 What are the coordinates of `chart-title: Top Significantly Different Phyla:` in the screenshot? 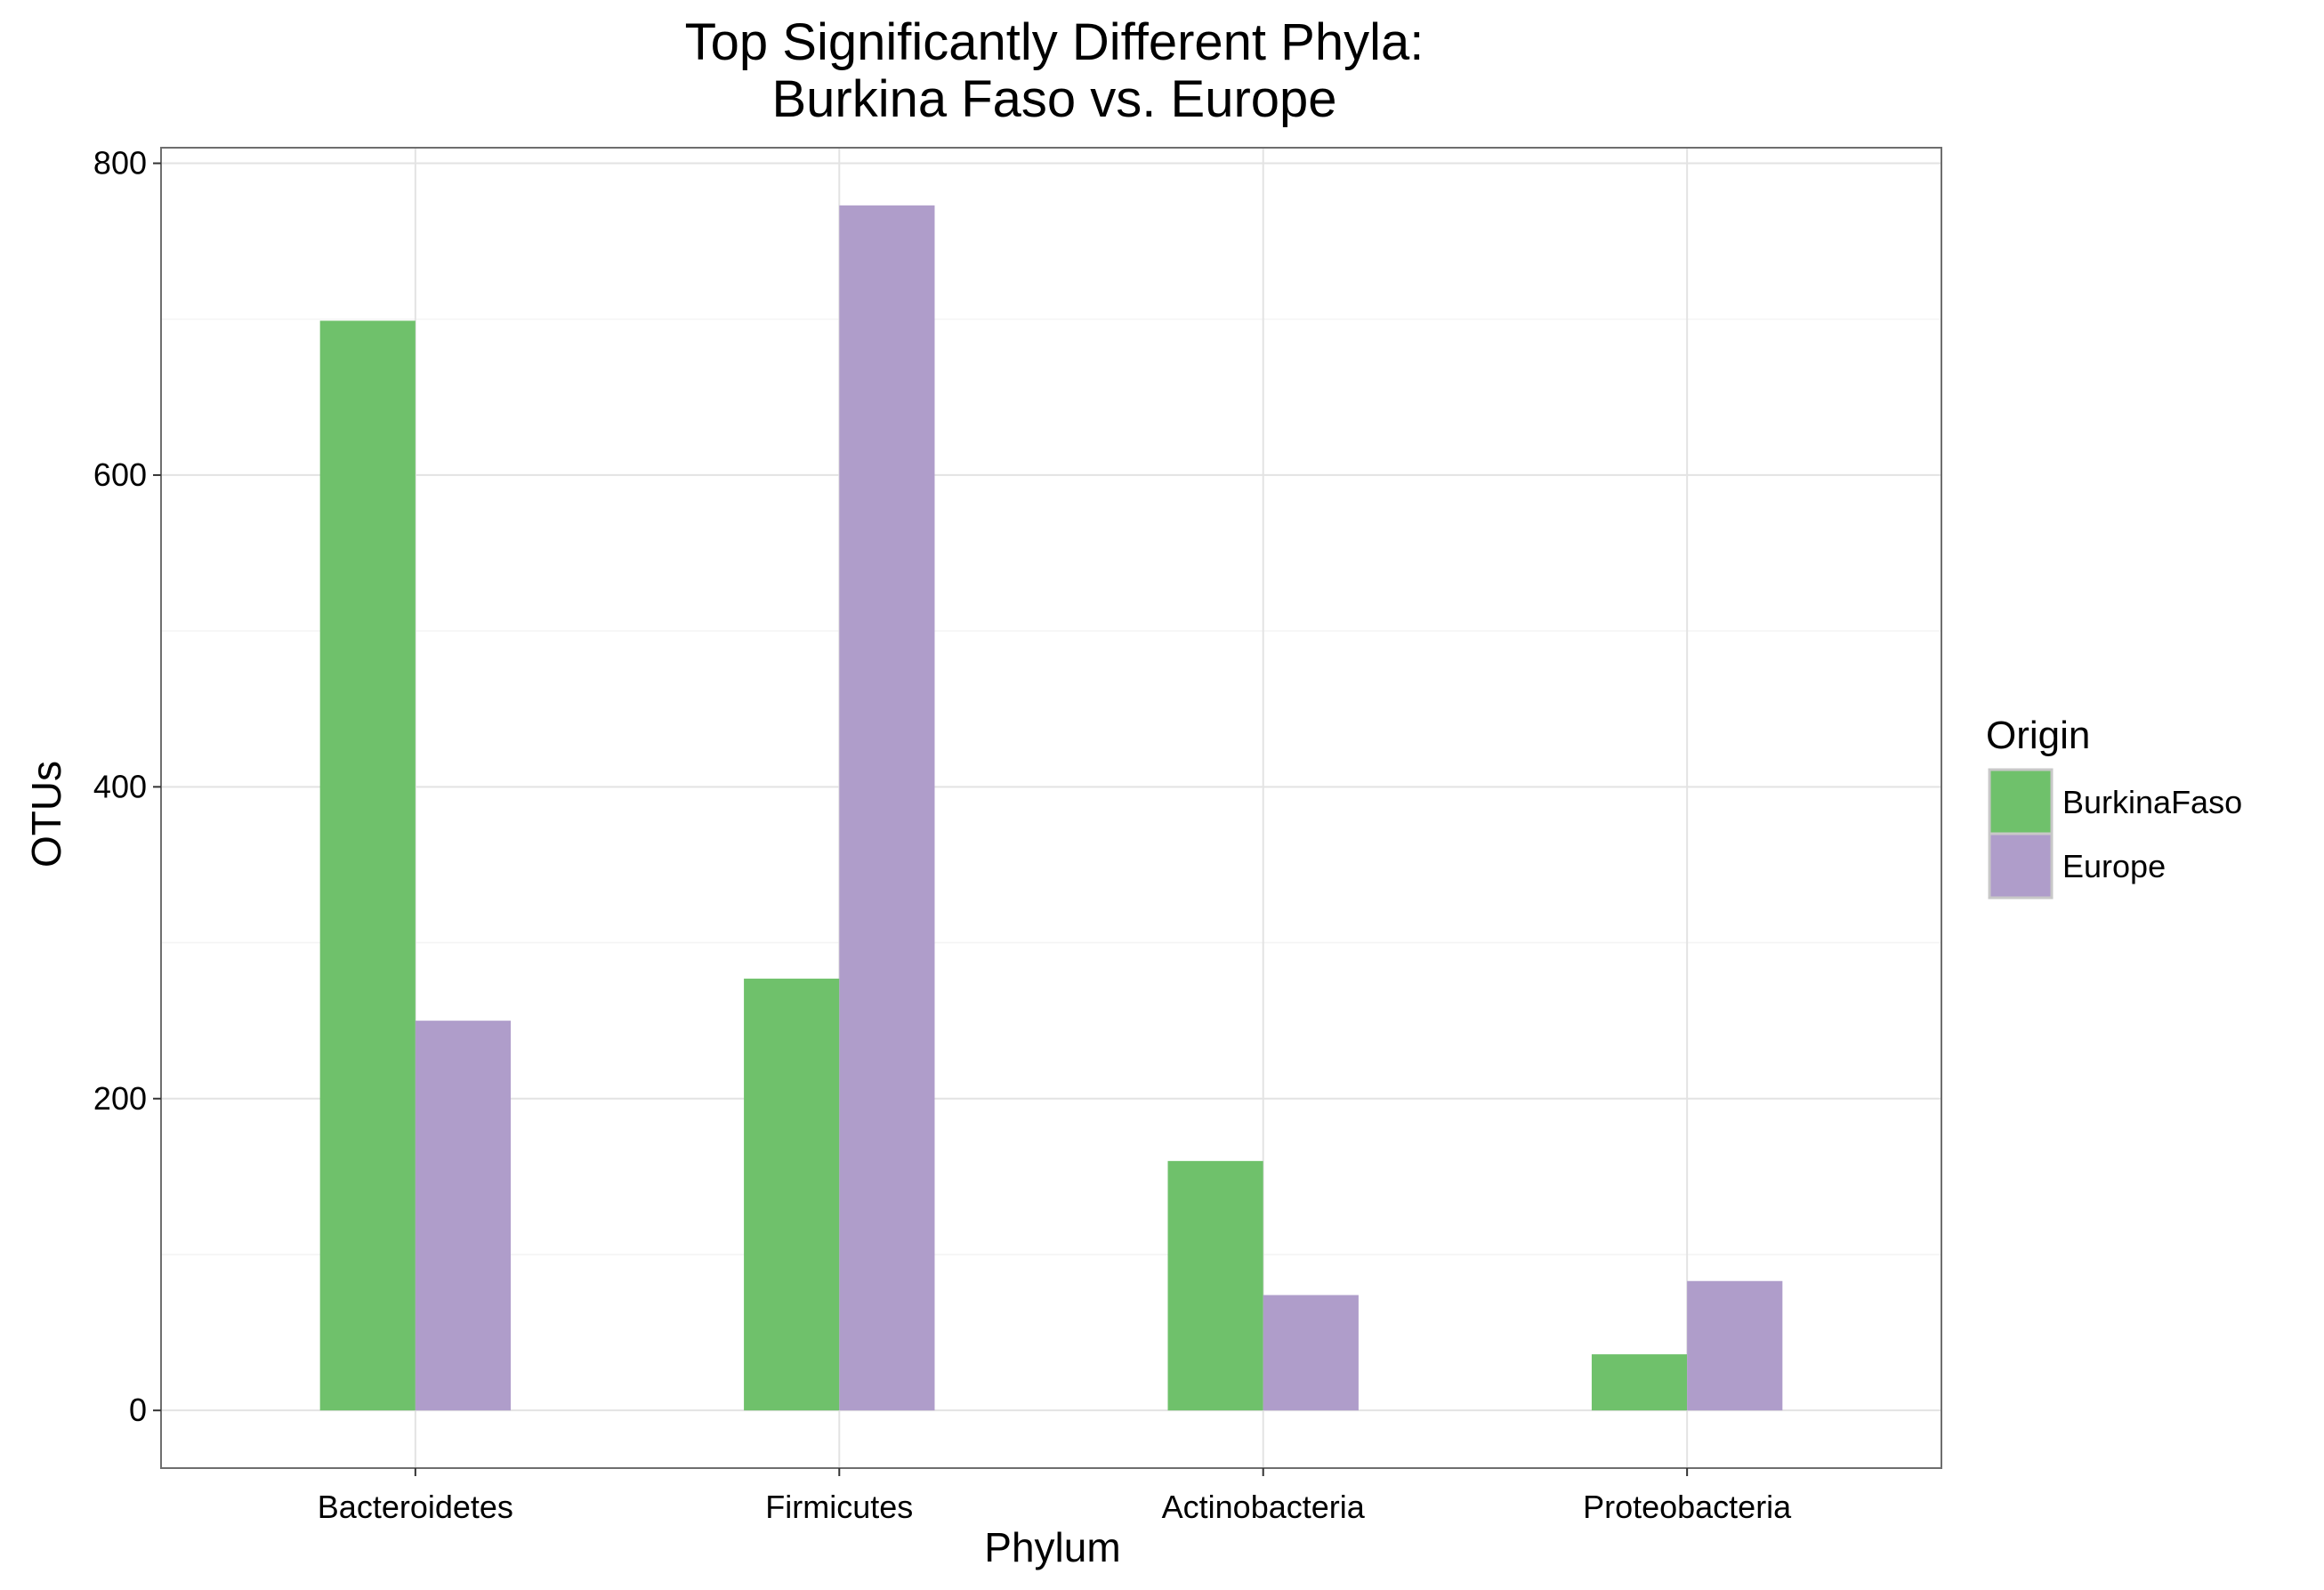 It's located at (1054, 42).